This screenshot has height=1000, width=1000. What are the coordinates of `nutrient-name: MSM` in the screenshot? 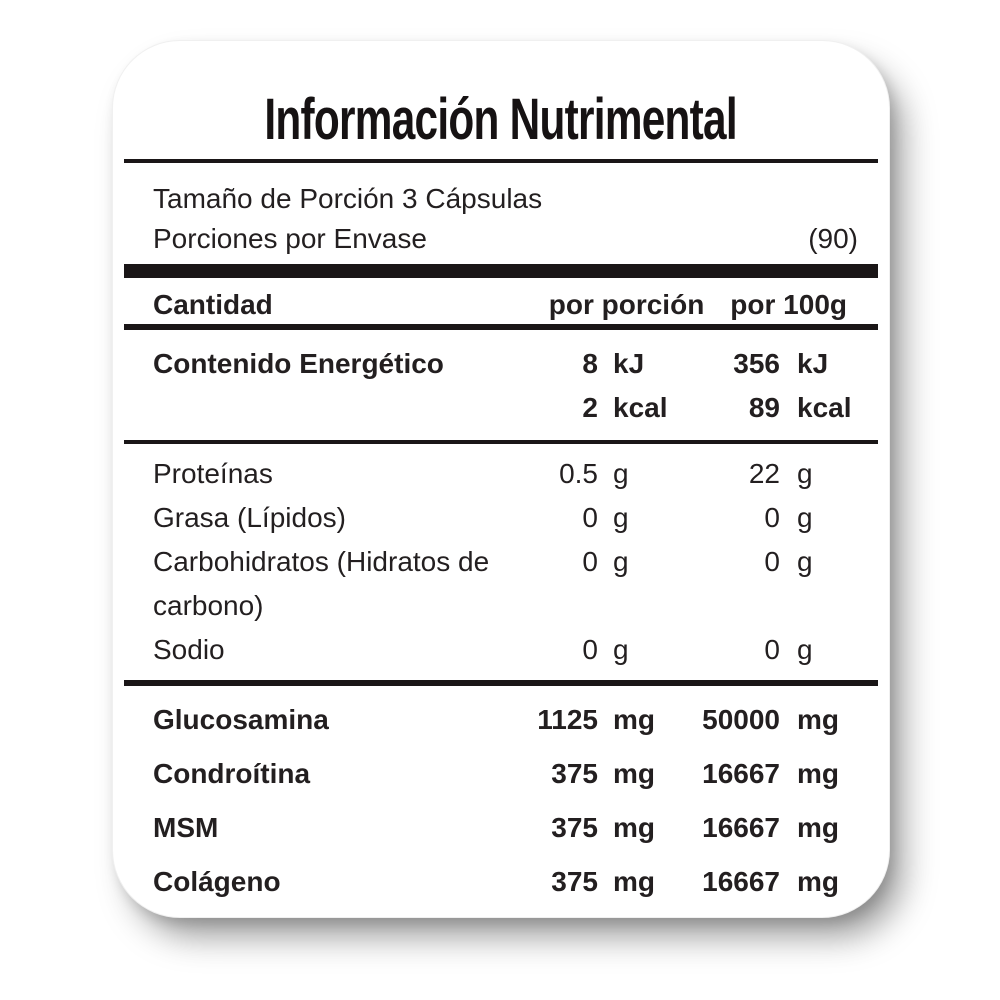 It's located at (186, 827).